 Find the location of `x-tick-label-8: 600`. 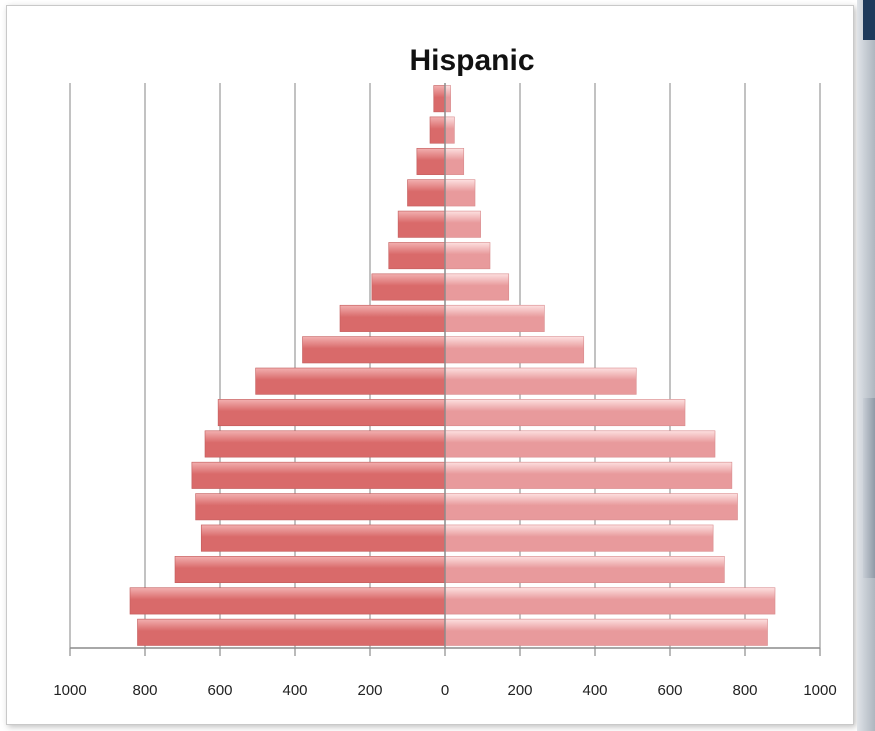

x-tick-label-8: 600 is located at coordinates (669, 690).